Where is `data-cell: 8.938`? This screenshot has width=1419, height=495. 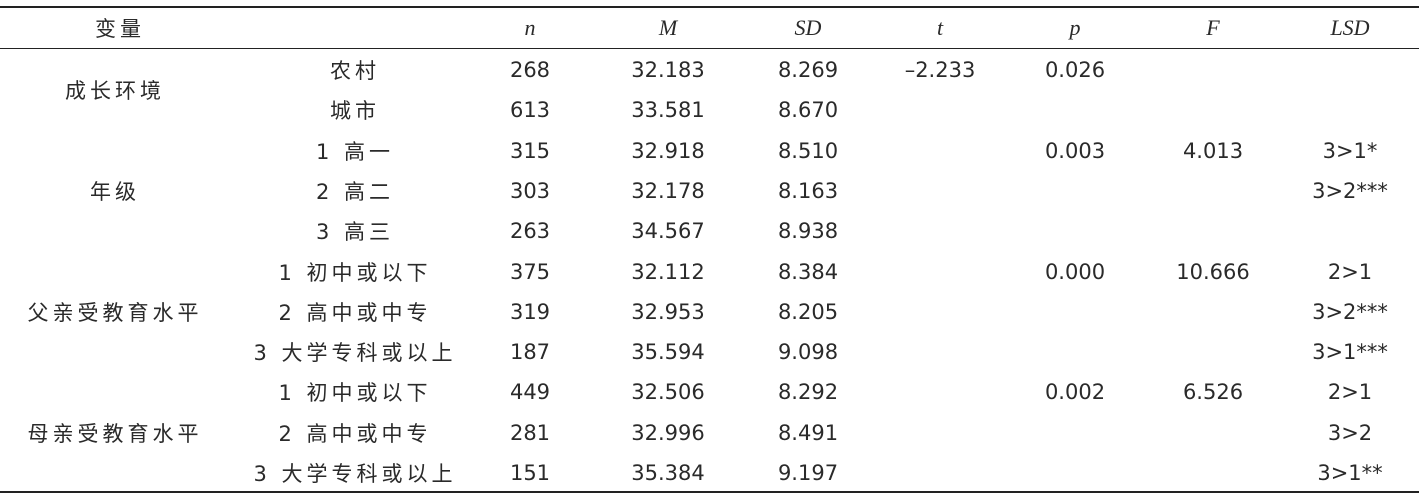
data-cell: 8.938 is located at coordinates (808, 231).